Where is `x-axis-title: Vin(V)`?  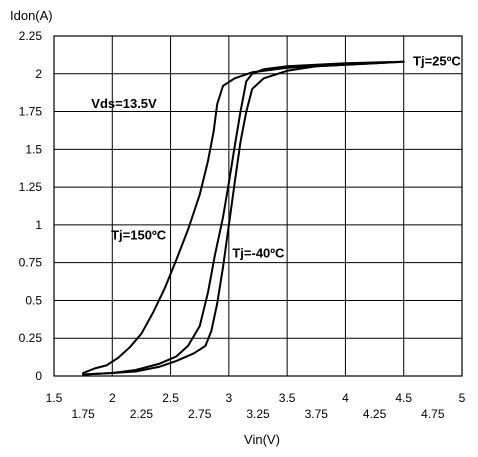 x-axis-title: Vin(V) is located at coordinates (262, 439).